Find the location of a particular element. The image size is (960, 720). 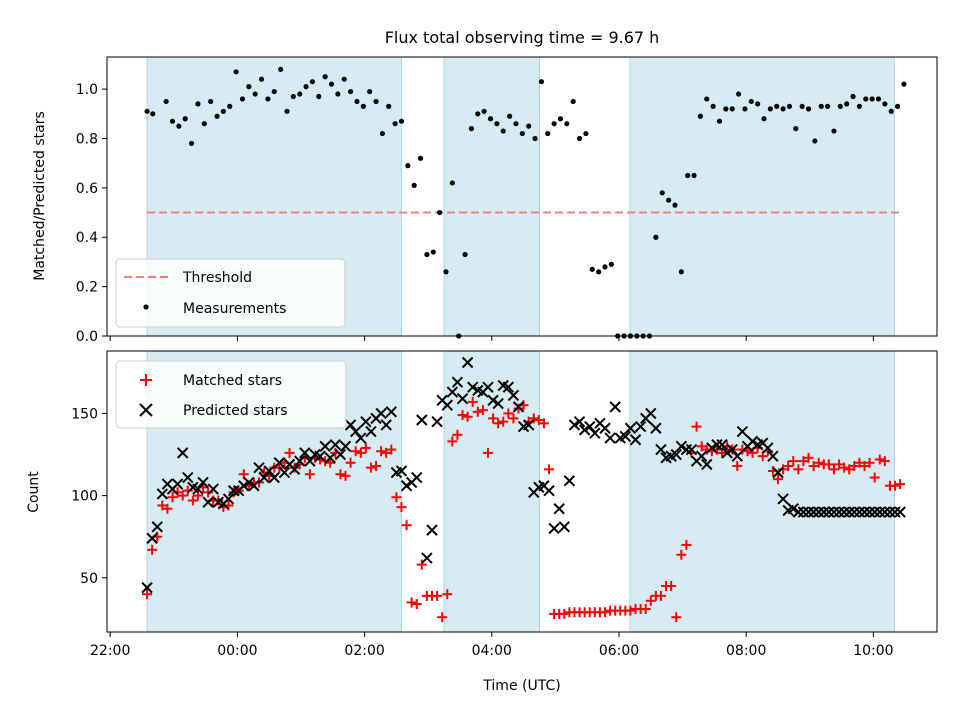

xtick-label: 10:00 is located at coordinates (873, 651).